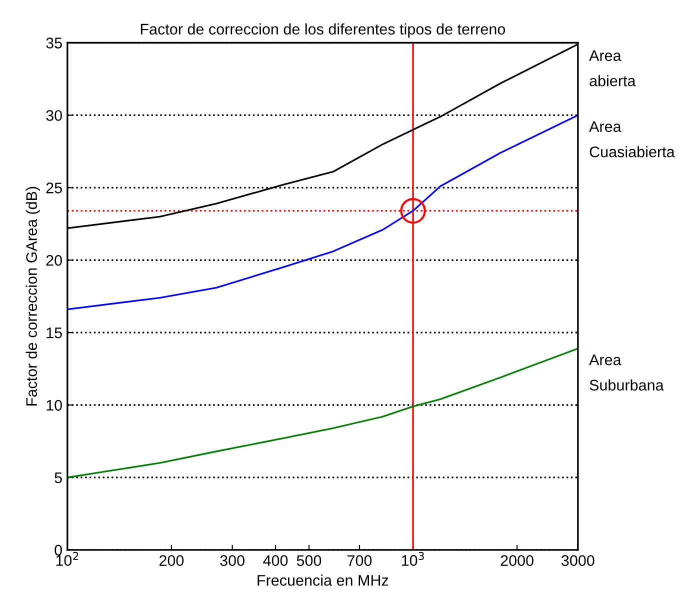 The width and height of the screenshot is (688, 611). I want to click on x-axis-title: Frecuencia en MHz, so click(323, 580).